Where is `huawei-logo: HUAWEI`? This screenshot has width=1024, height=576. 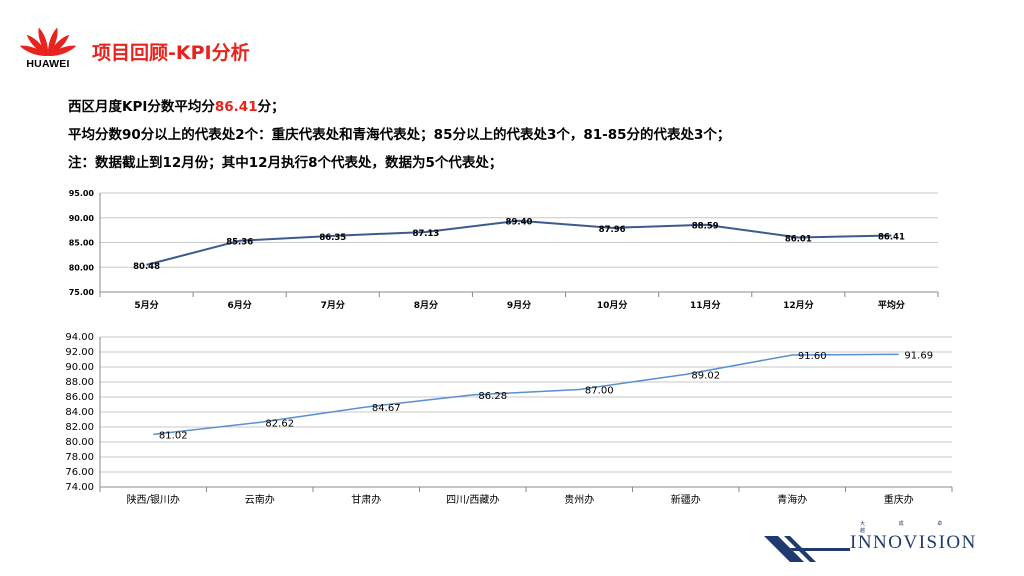
huawei-logo: HUAWEI is located at coordinates (48, 47).